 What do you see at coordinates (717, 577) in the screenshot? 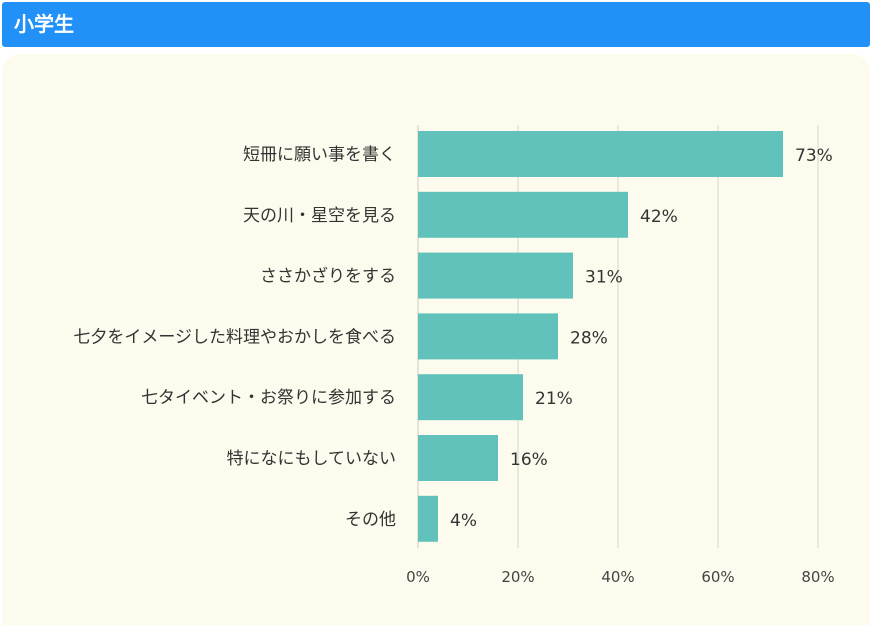
I see `x-tick-label: 60%` at bounding box center [717, 577].